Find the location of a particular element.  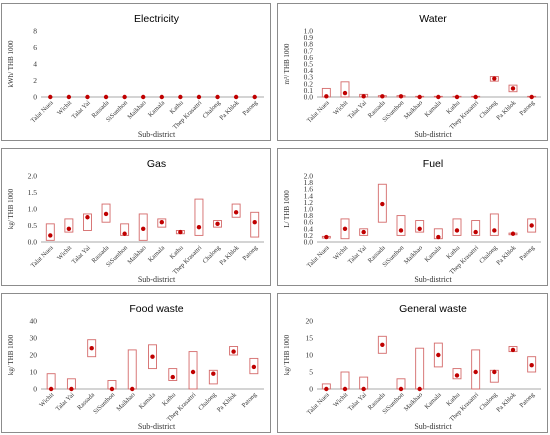

y-tick-label: 20 is located at coordinates (34, 355).